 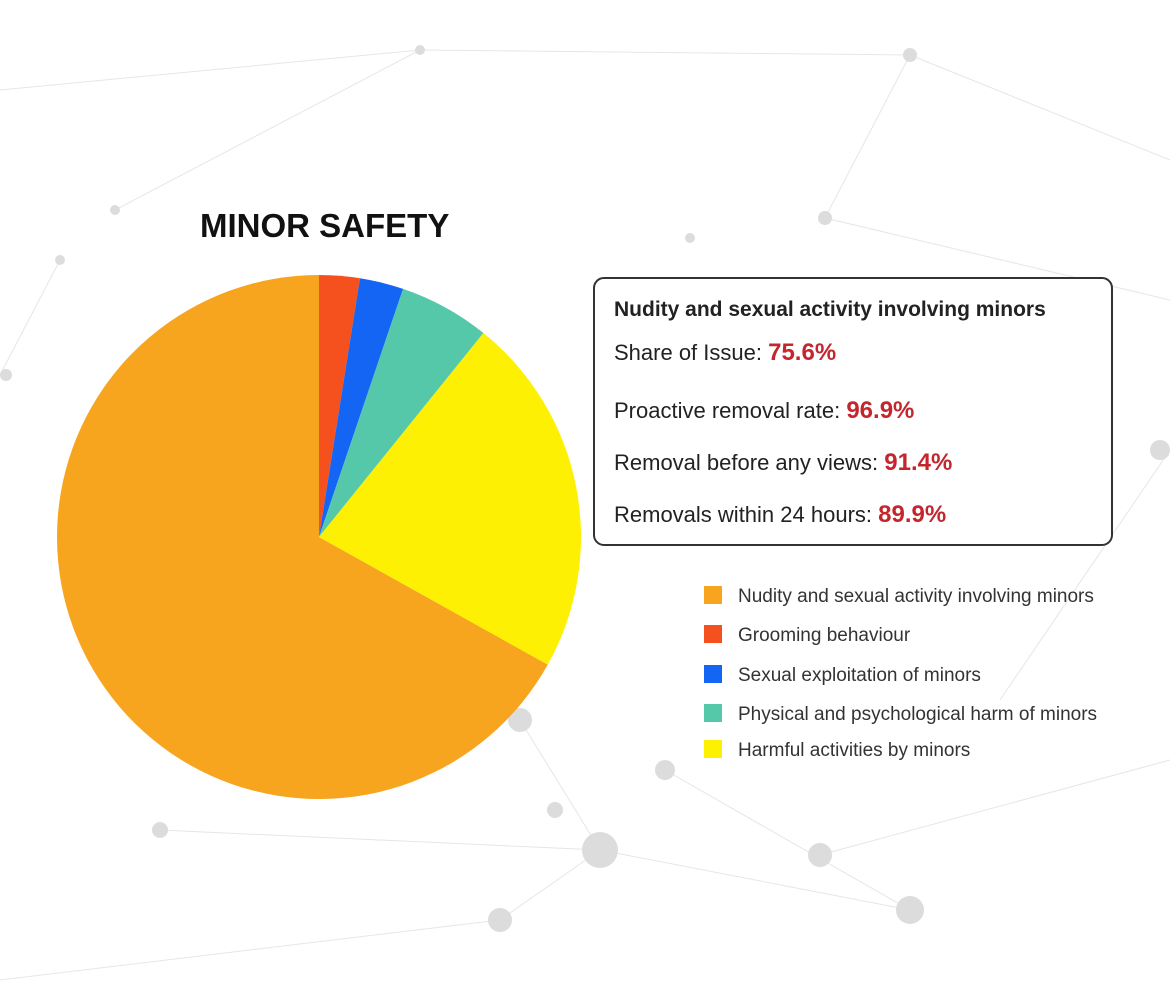 I want to click on info-row: Share of Issue: 75.6%, so click(x=725, y=352).